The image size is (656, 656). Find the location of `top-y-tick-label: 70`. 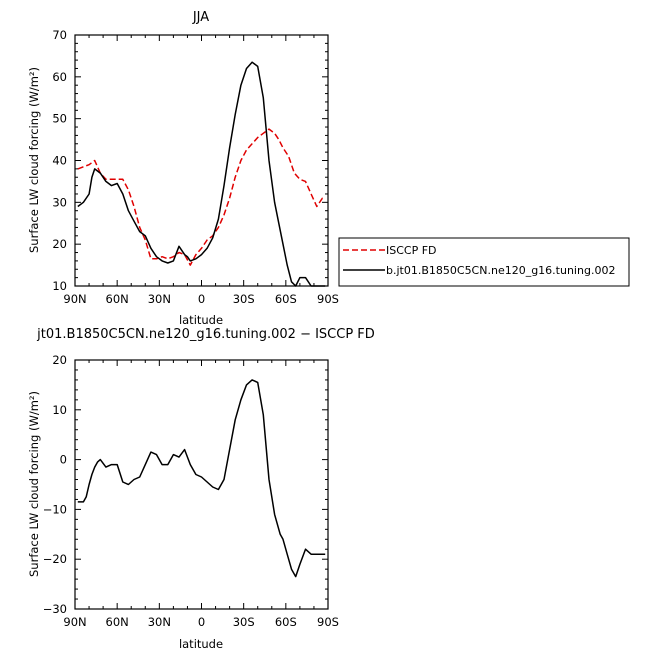

top-y-tick-label: 70 is located at coordinates (59, 35).